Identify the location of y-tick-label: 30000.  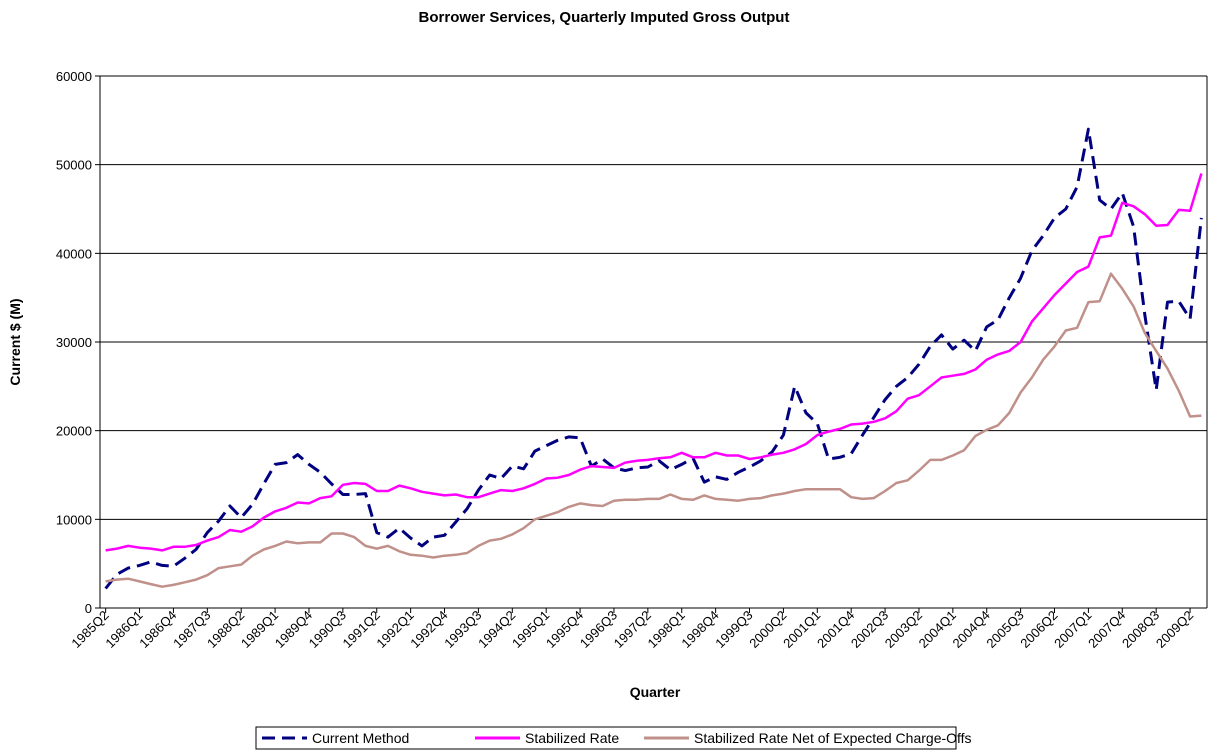
(74, 342).